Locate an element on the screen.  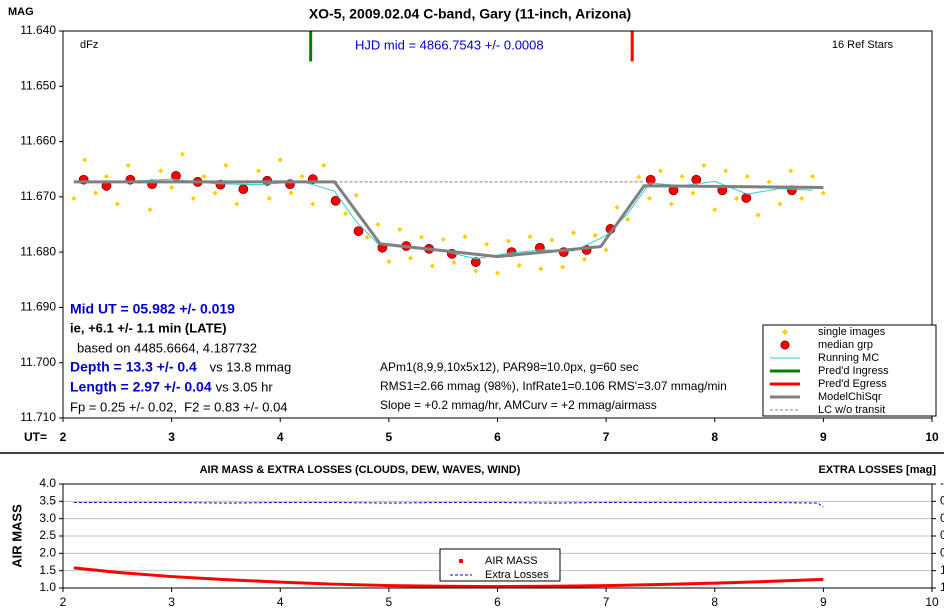
annotation: Depth = 13.3 +/- 0.4 is located at coordinates (133, 367).